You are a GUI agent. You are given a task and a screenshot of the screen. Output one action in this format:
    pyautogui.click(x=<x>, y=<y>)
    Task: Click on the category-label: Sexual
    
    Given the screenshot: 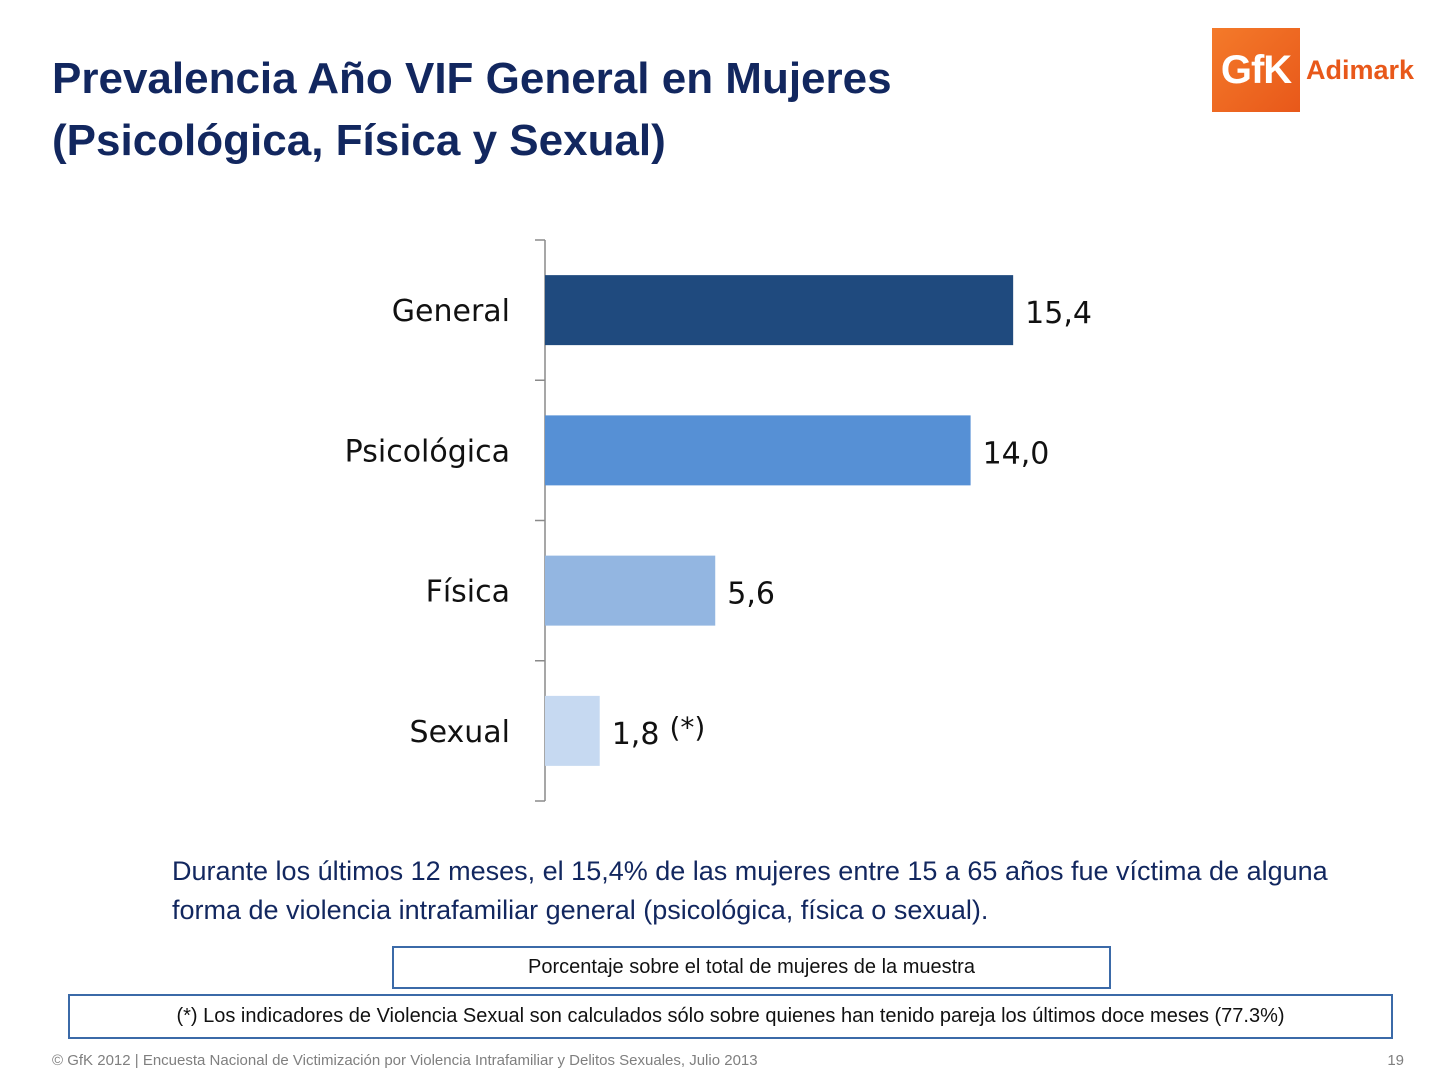 What is the action you would take?
    pyautogui.click(x=460, y=732)
    